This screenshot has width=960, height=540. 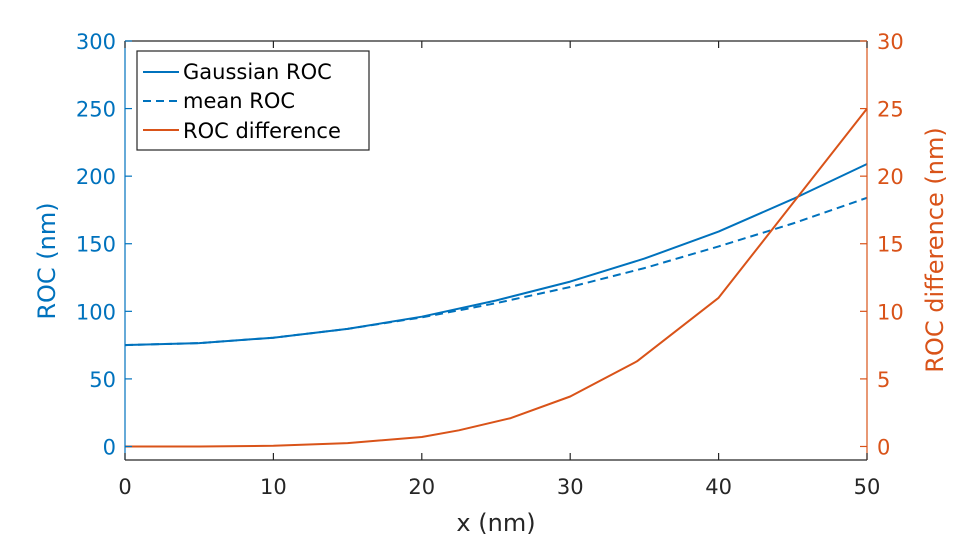 What do you see at coordinates (935, 249) in the screenshot?
I see `right-y-axis-label: ROC difference (nm)` at bounding box center [935, 249].